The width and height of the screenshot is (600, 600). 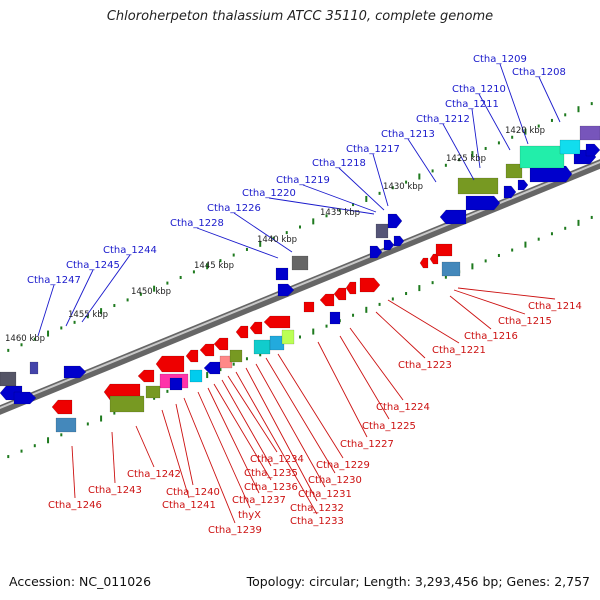 What do you see at coordinates (93, 265) in the screenshot?
I see `top-gene-label: Ctha_1245` at bounding box center [93, 265].